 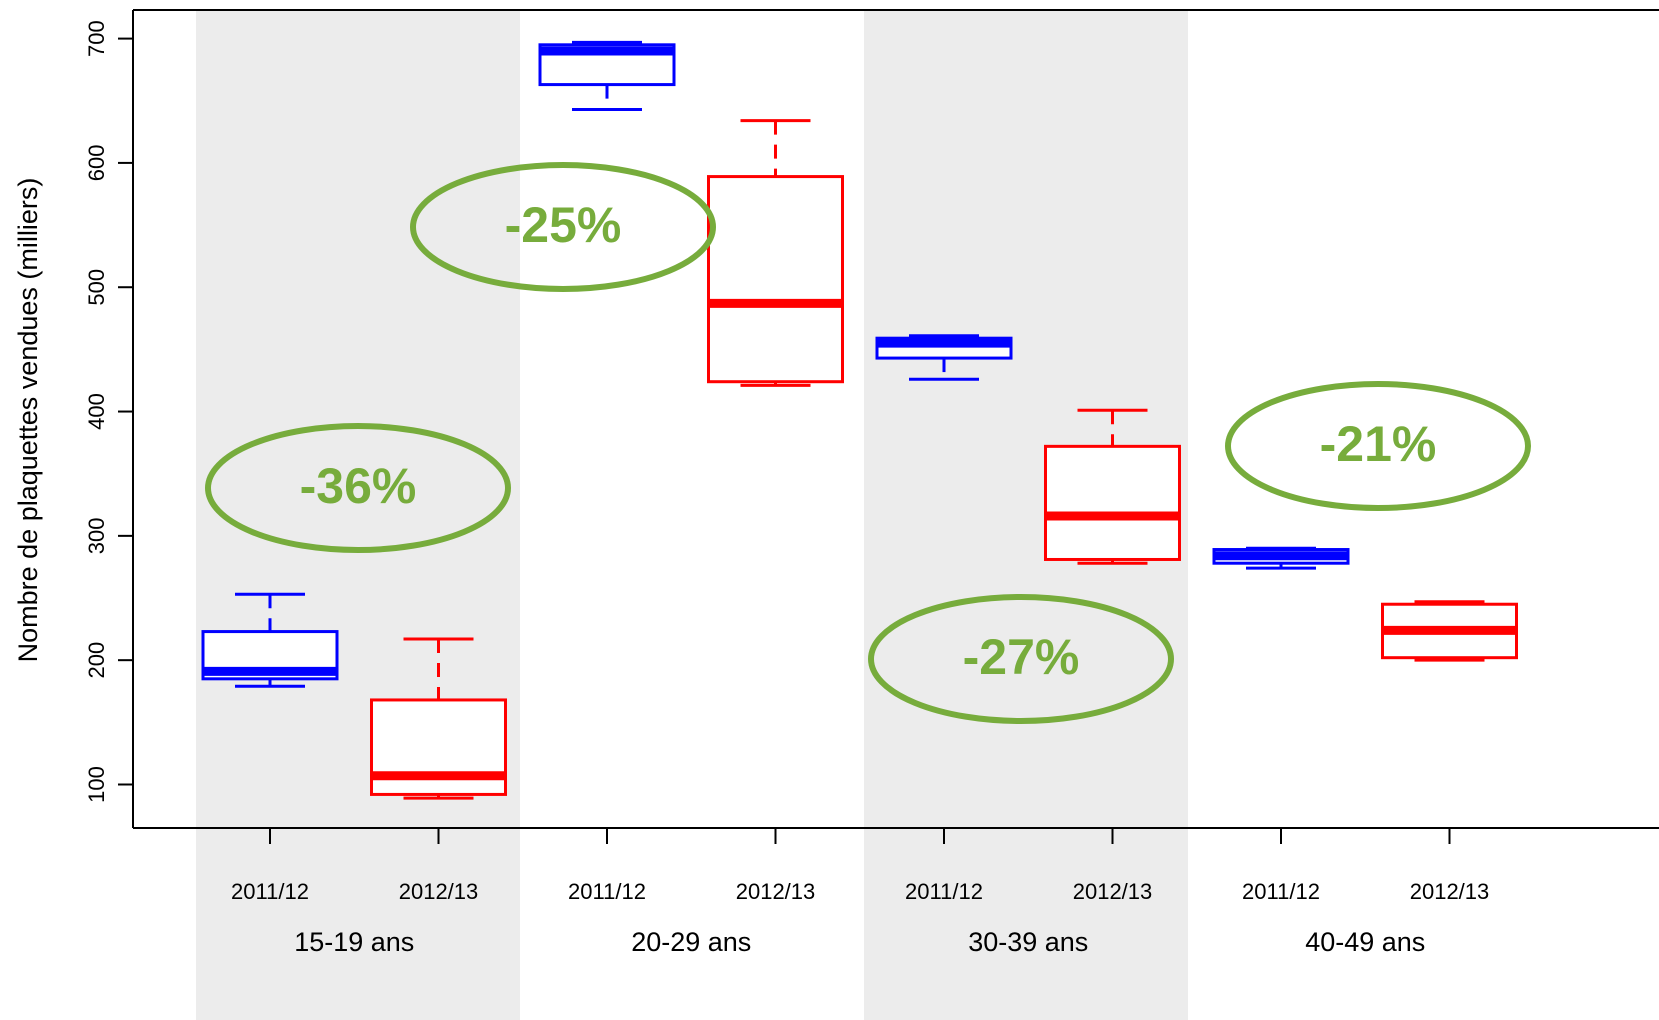 What do you see at coordinates (96, 163) in the screenshot?
I see `y-tick-label: 600` at bounding box center [96, 163].